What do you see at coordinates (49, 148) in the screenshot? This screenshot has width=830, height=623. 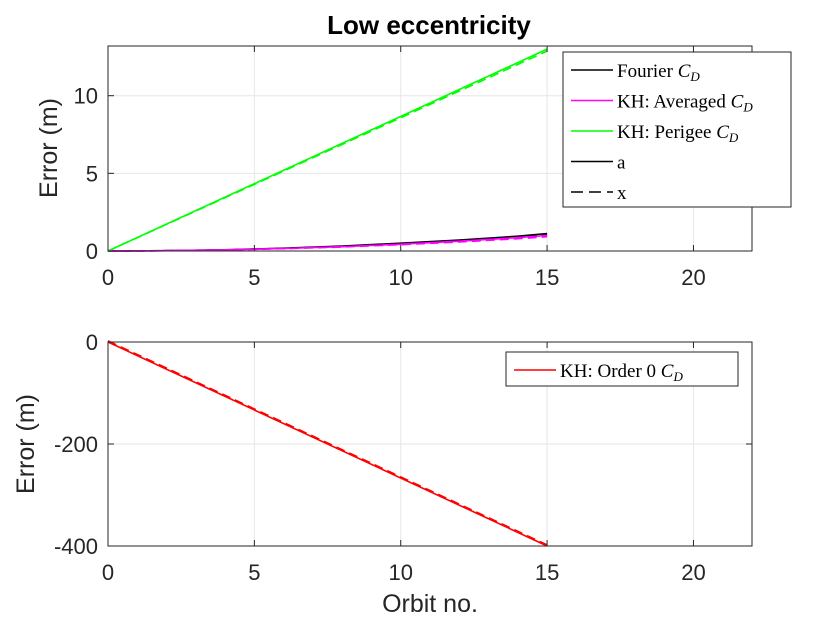 I see `top-y-axis-label: Error (m)` at bounding box center [49, 148].